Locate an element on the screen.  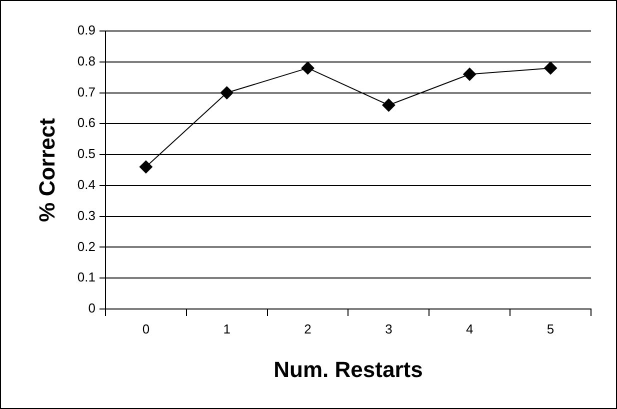
y-tick-label: 0.3 is located at coordinates (86, 215).